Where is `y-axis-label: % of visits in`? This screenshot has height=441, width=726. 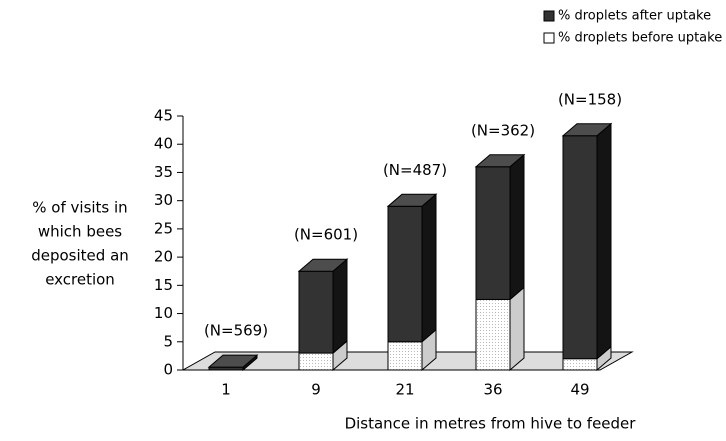 y-axis-label: % of visits in is located at coordinates (79, 208).